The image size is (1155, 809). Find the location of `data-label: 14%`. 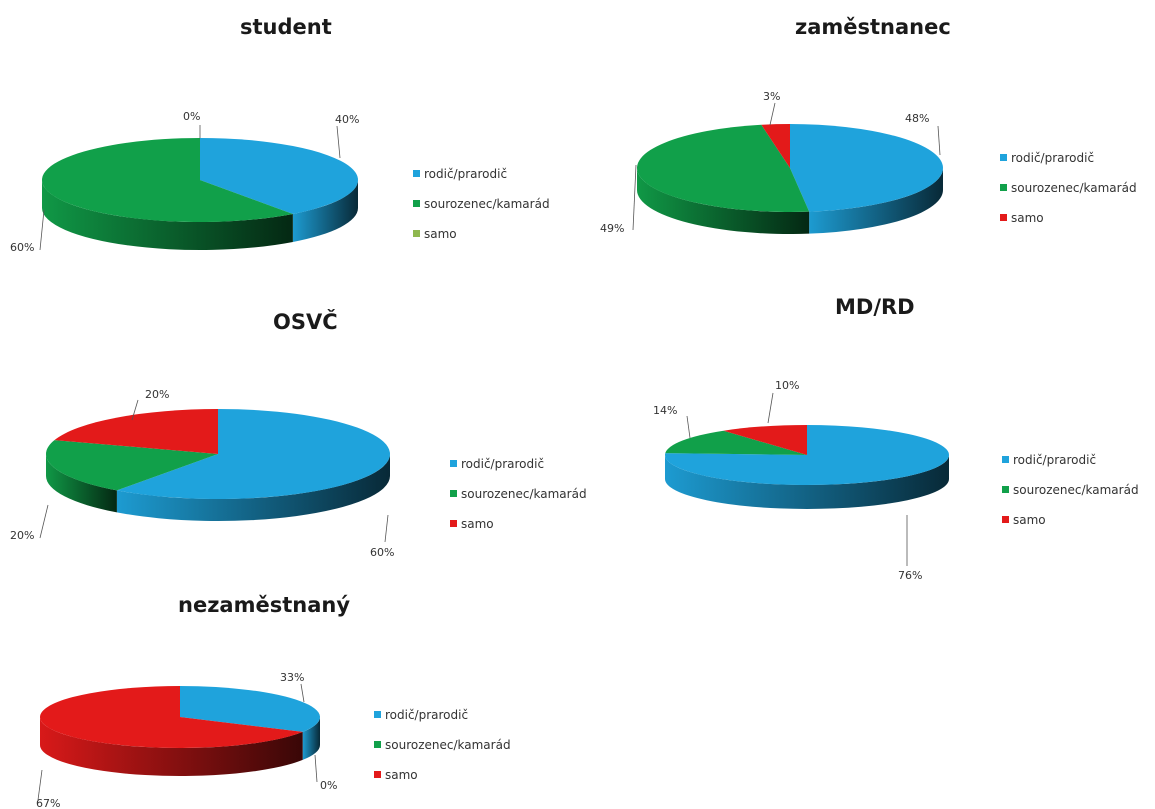

data-label: 14% is located at coordinates (665, 410).